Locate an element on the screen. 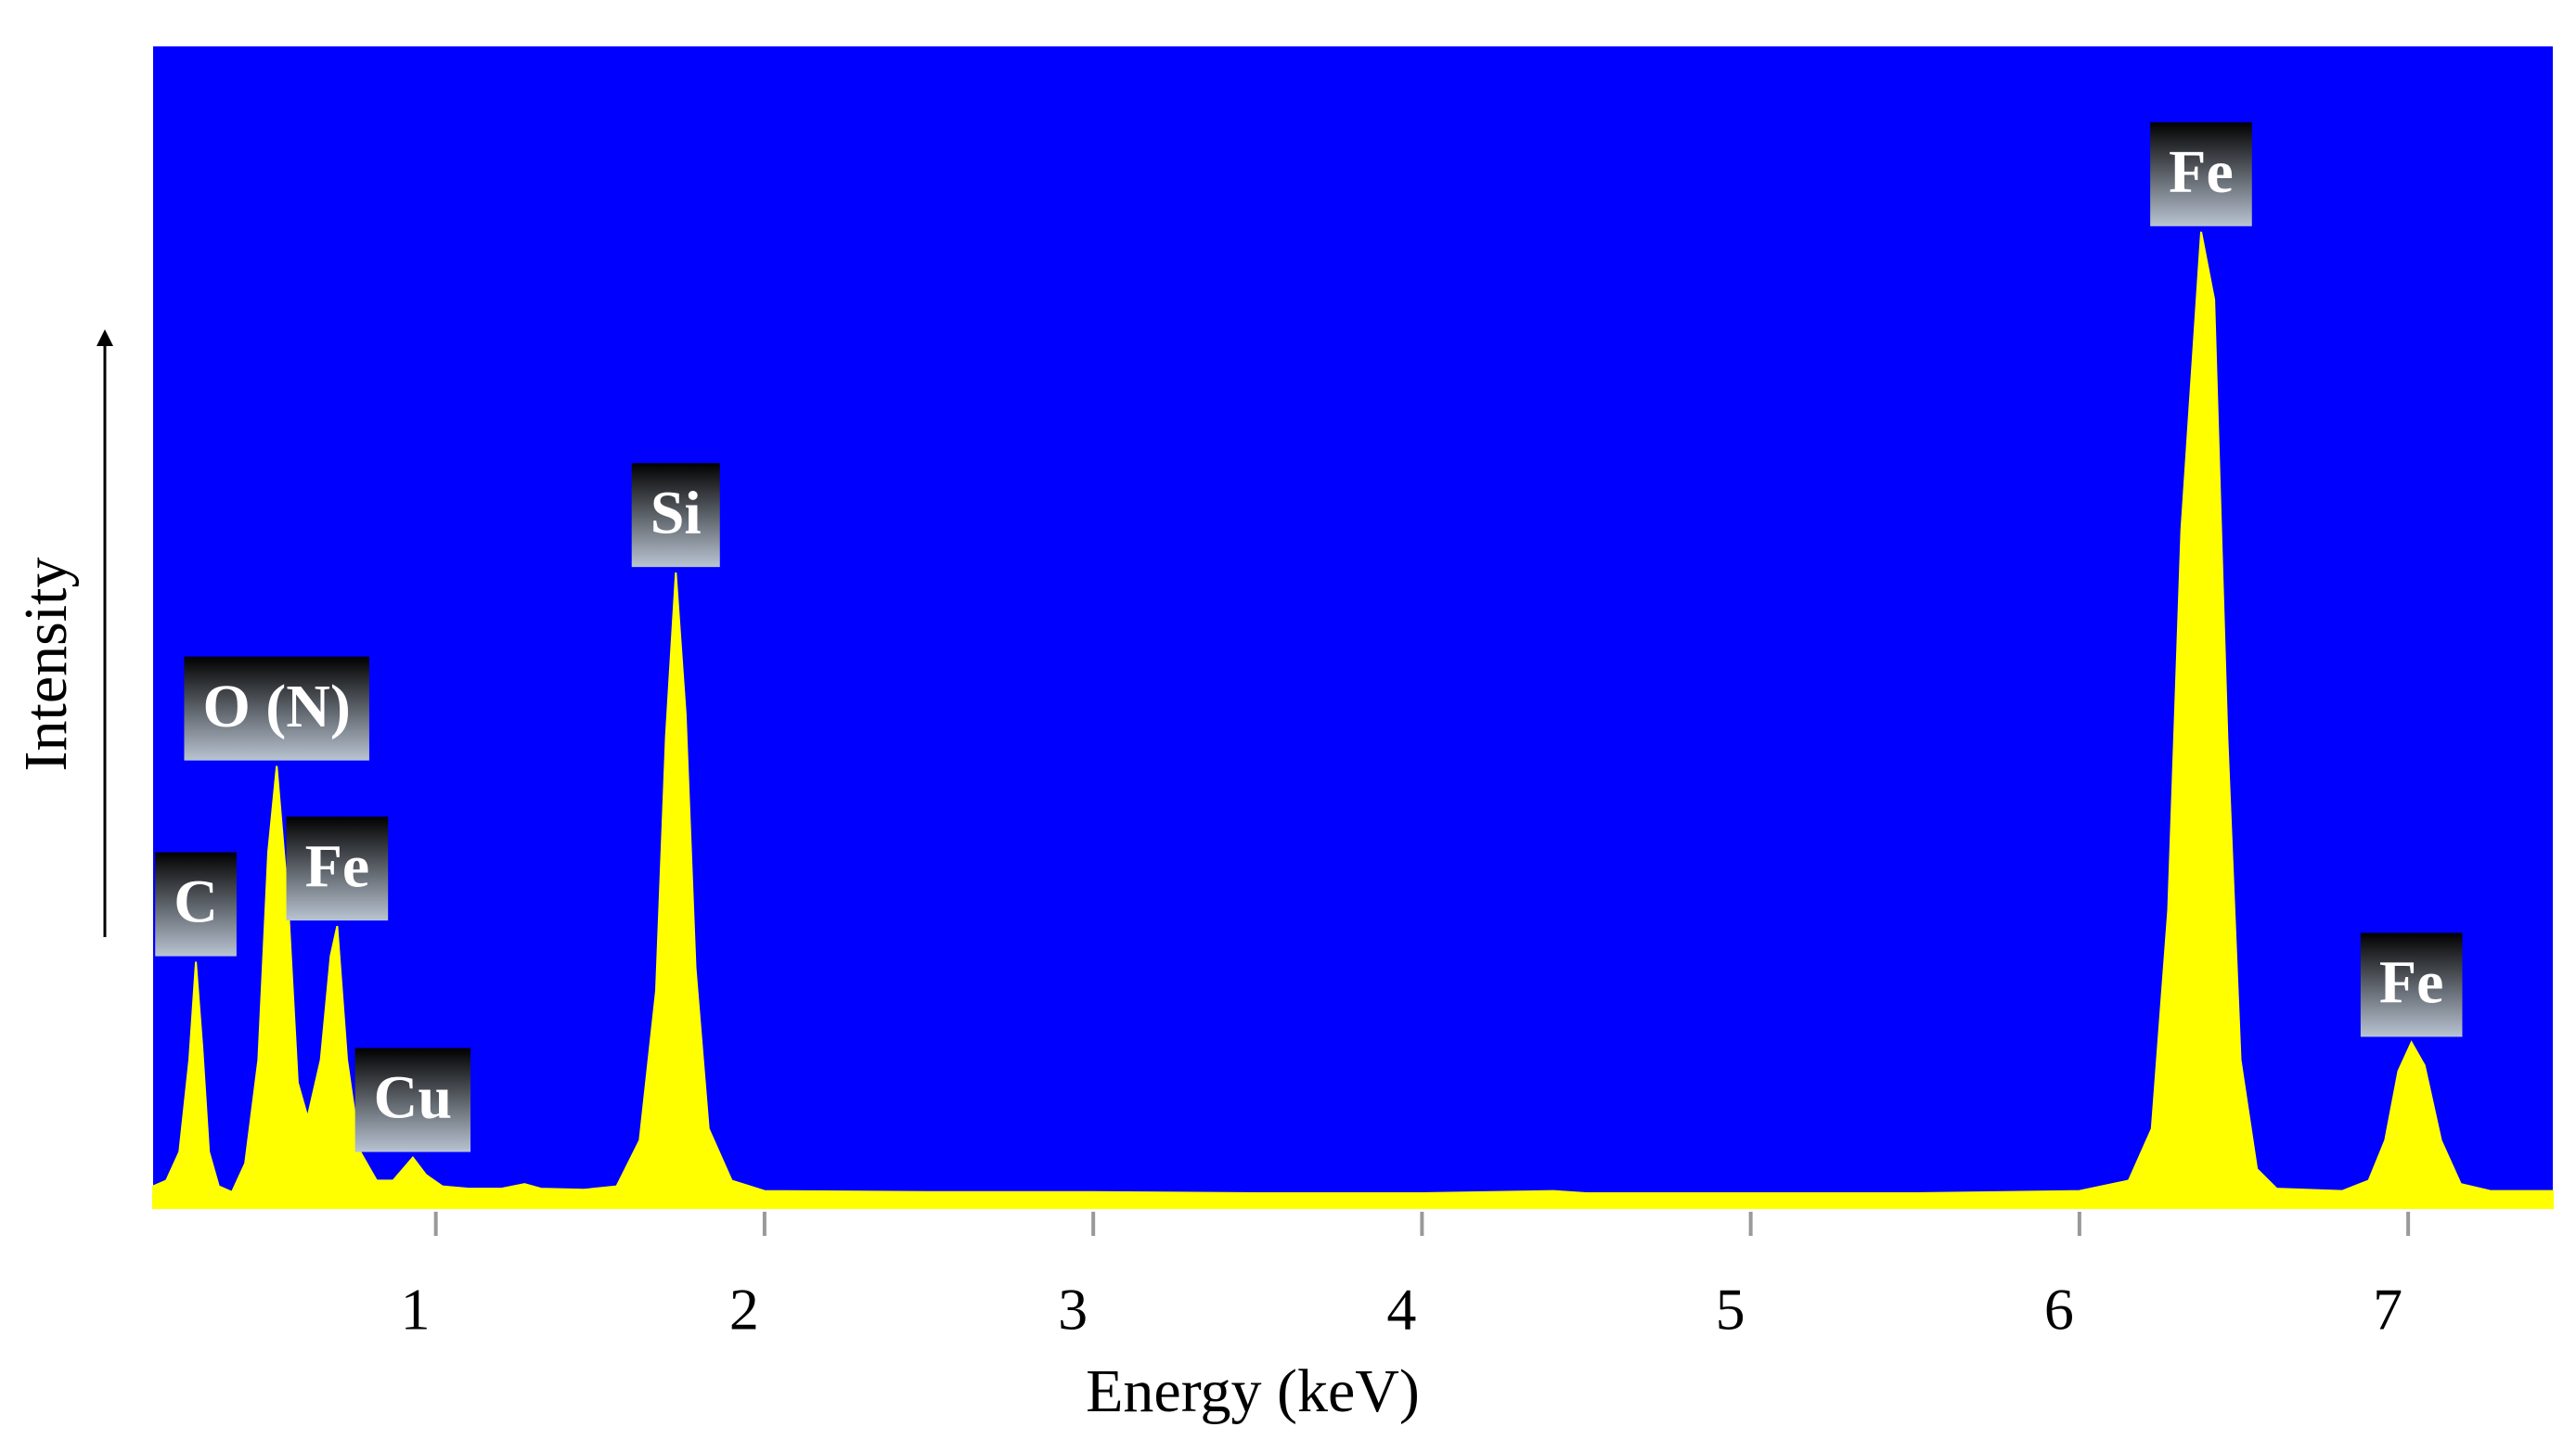 This screenshot has height=1440, width=2576. x-axis-title: Energy (keV) is located at coordinates (1253, 1391).